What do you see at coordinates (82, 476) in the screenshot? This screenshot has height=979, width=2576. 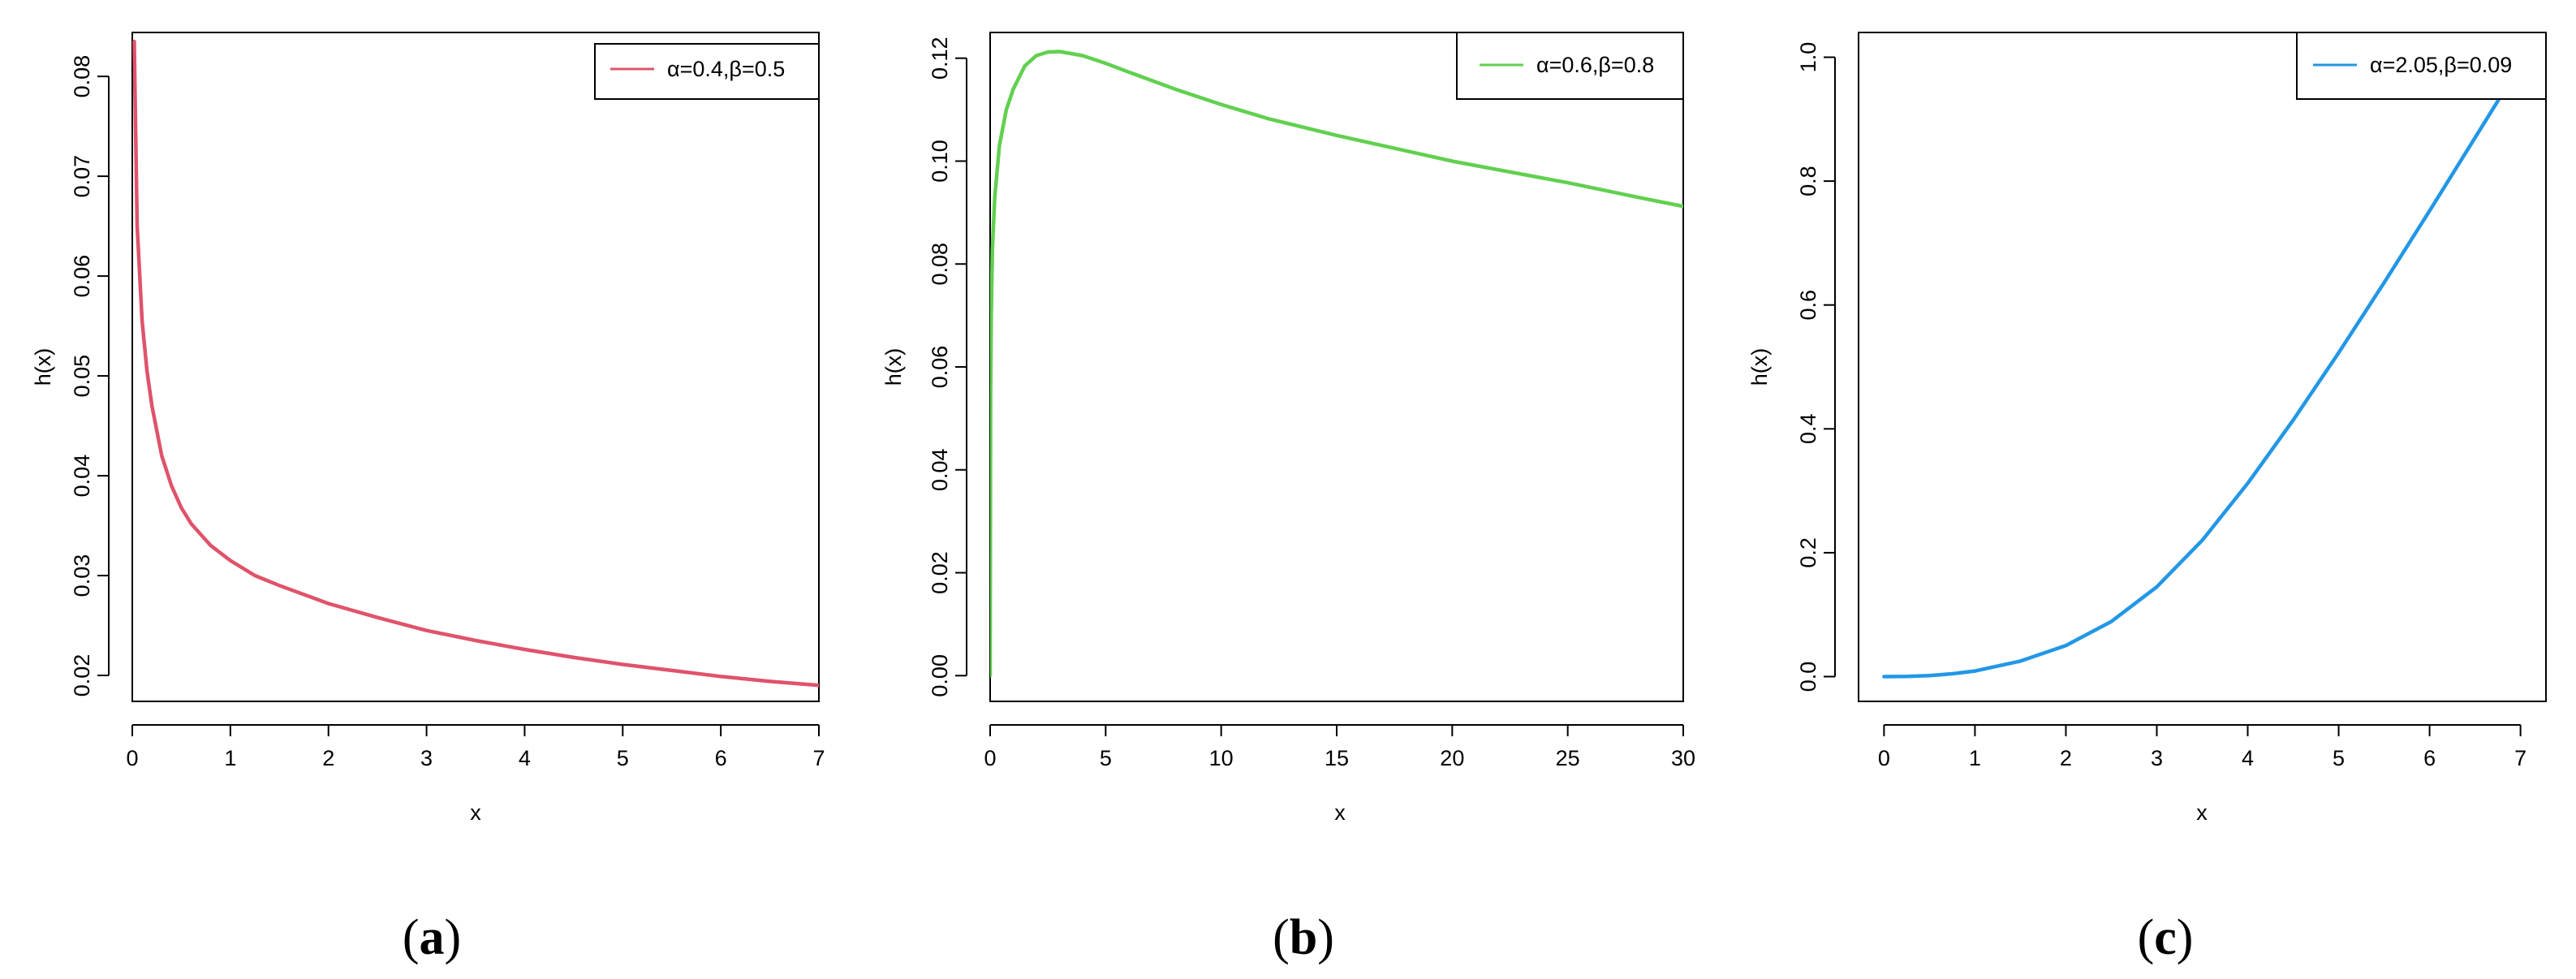 I see `panel-a-y-tick-label: 0.04` at bounding box center [82, 476].